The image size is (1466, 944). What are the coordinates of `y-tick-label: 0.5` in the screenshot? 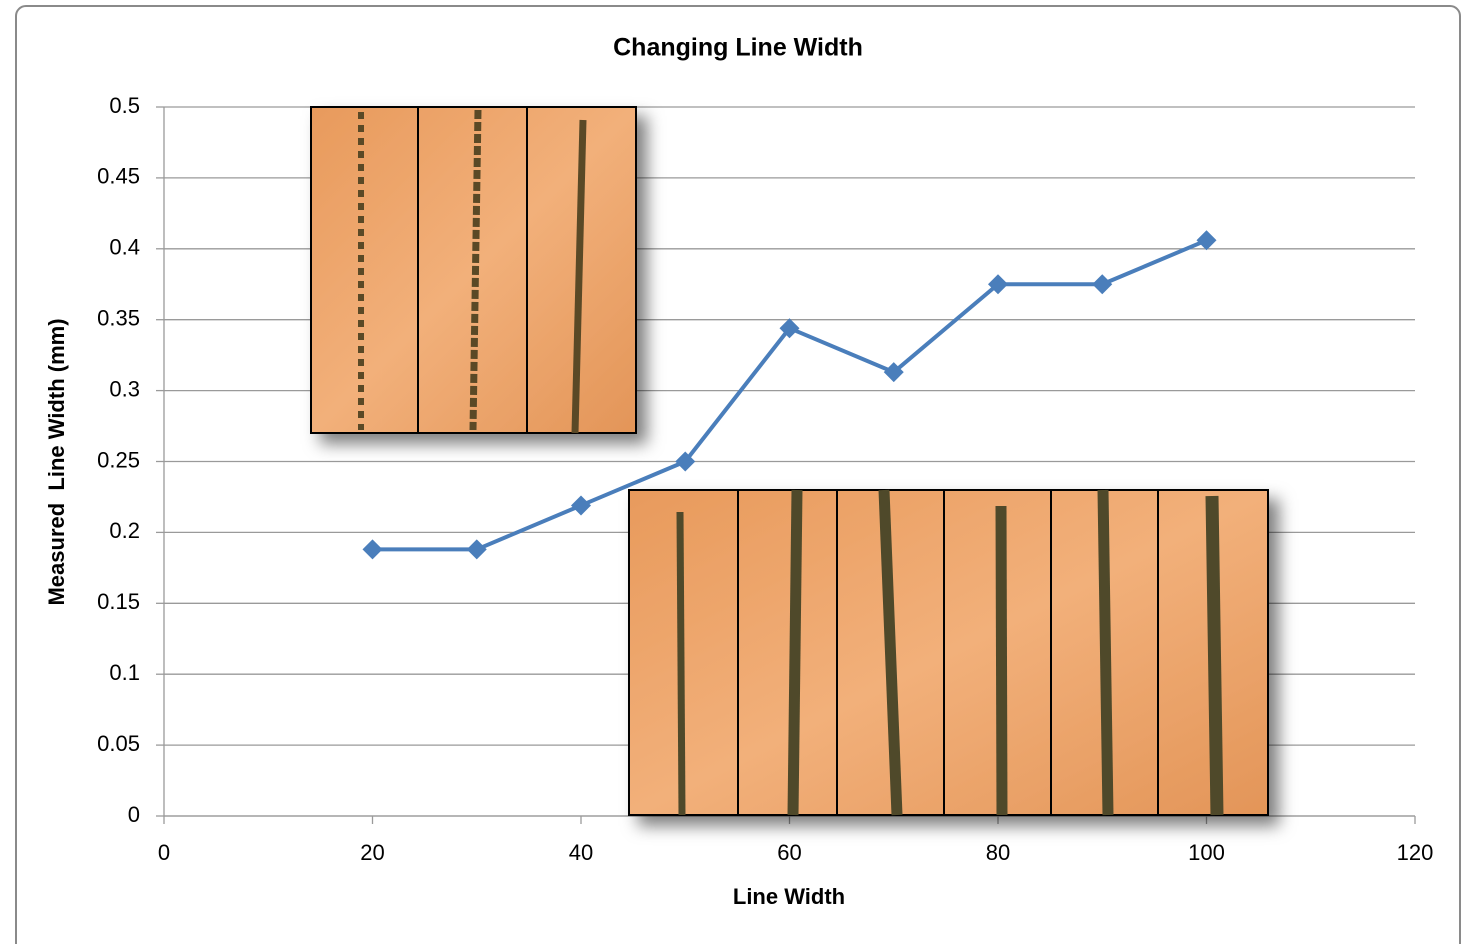 It's located at (124, 105).